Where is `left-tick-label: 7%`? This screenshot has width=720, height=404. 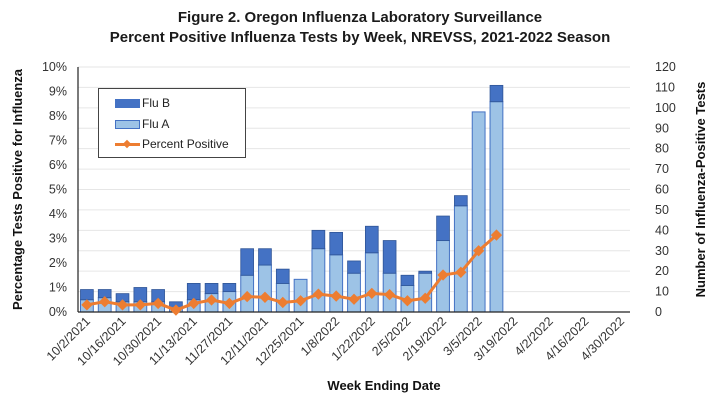 left-tick-label: 7% is located at coordinates (58, 141).